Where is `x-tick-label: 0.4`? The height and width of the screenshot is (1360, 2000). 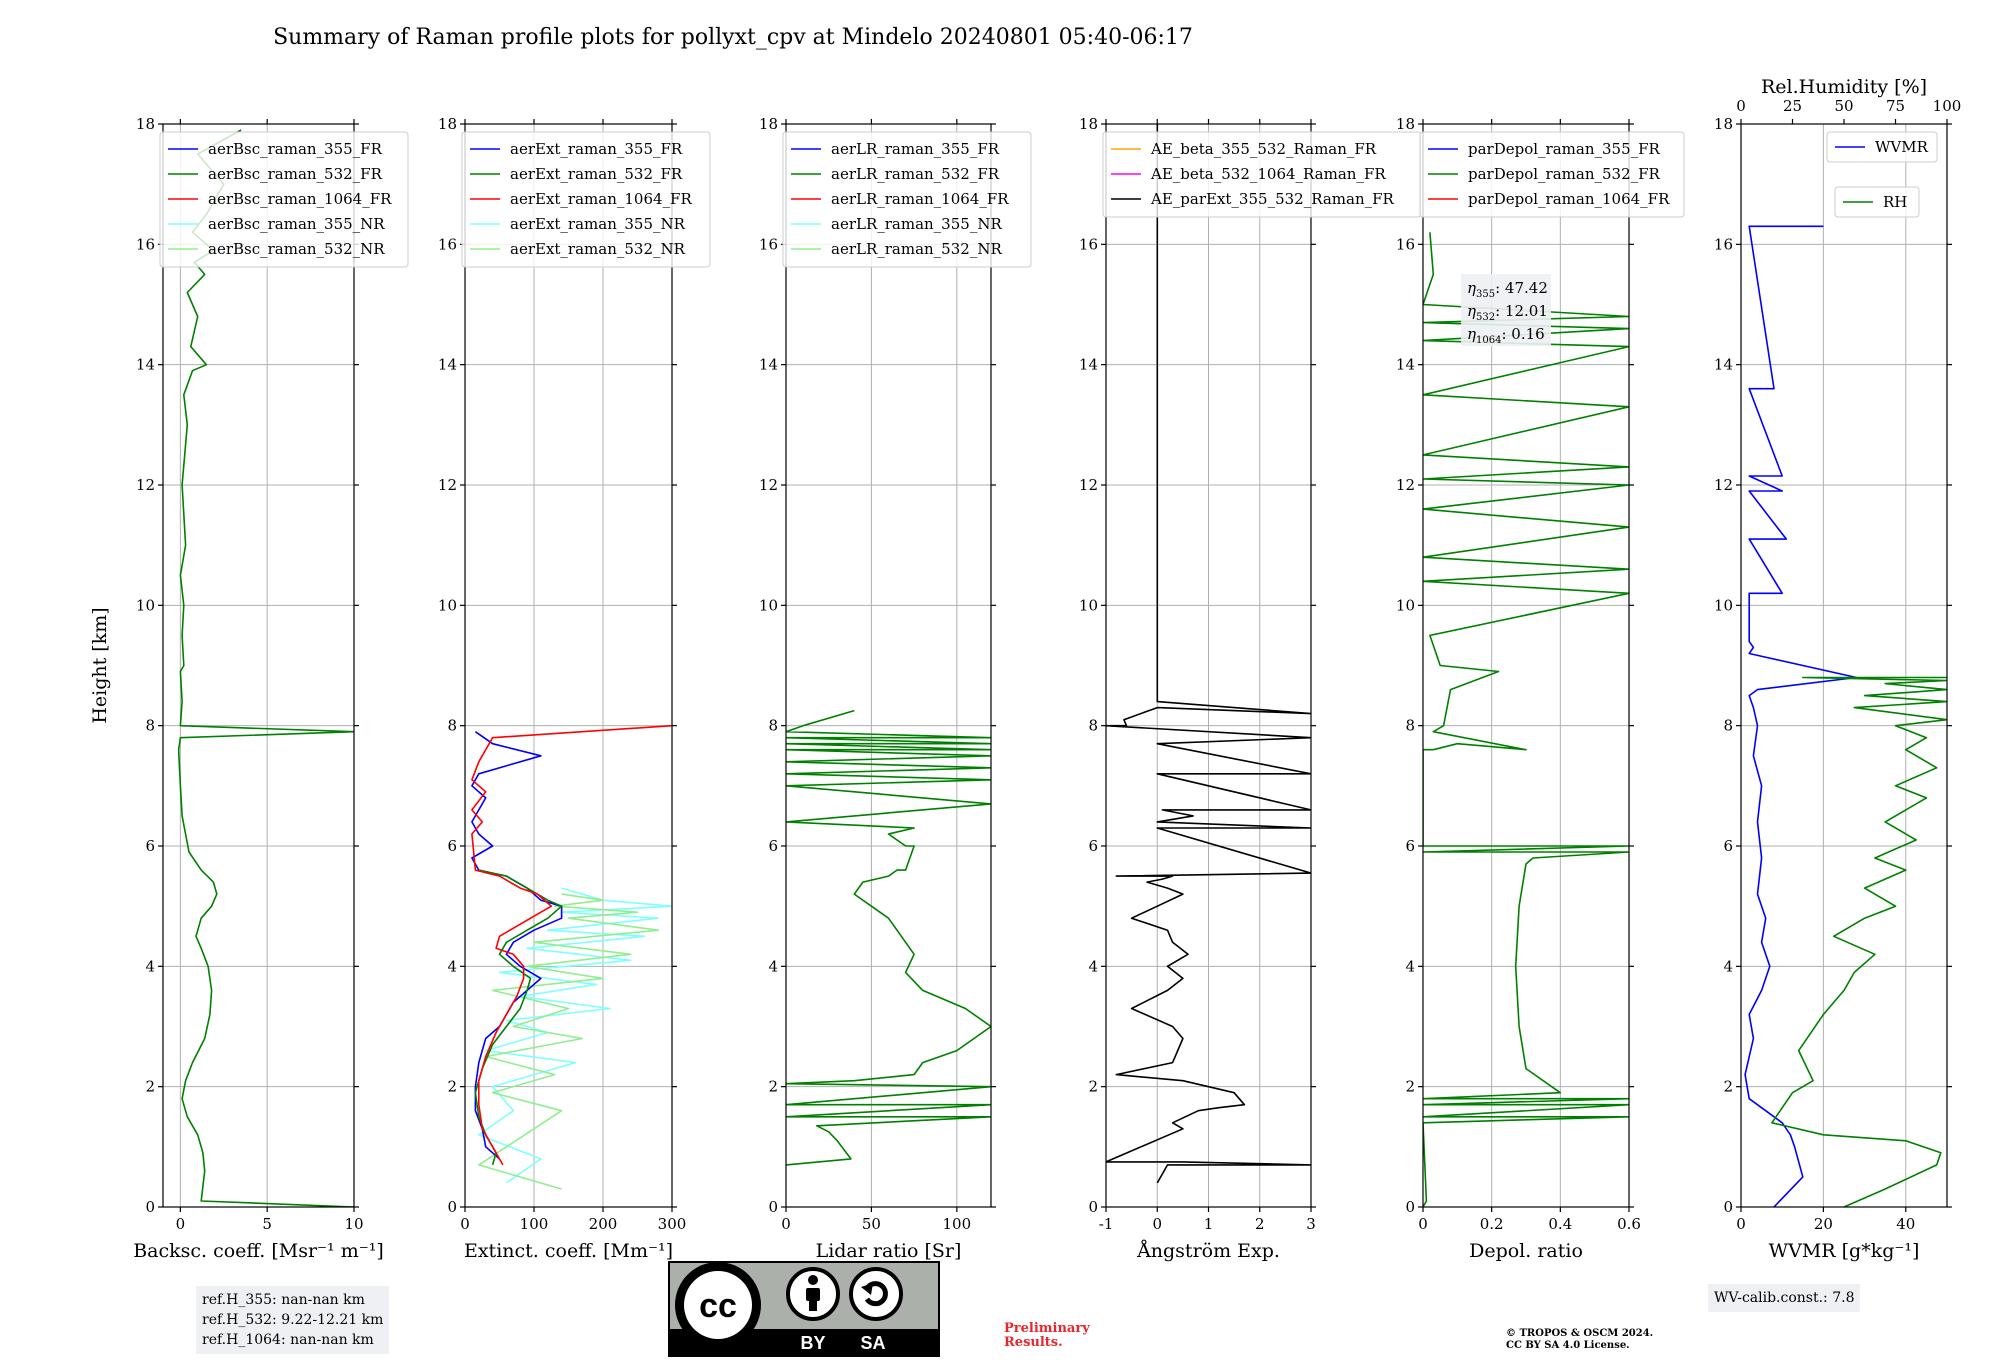
x-tick-label: 0.4 is located at coordinates (1560, 1224).